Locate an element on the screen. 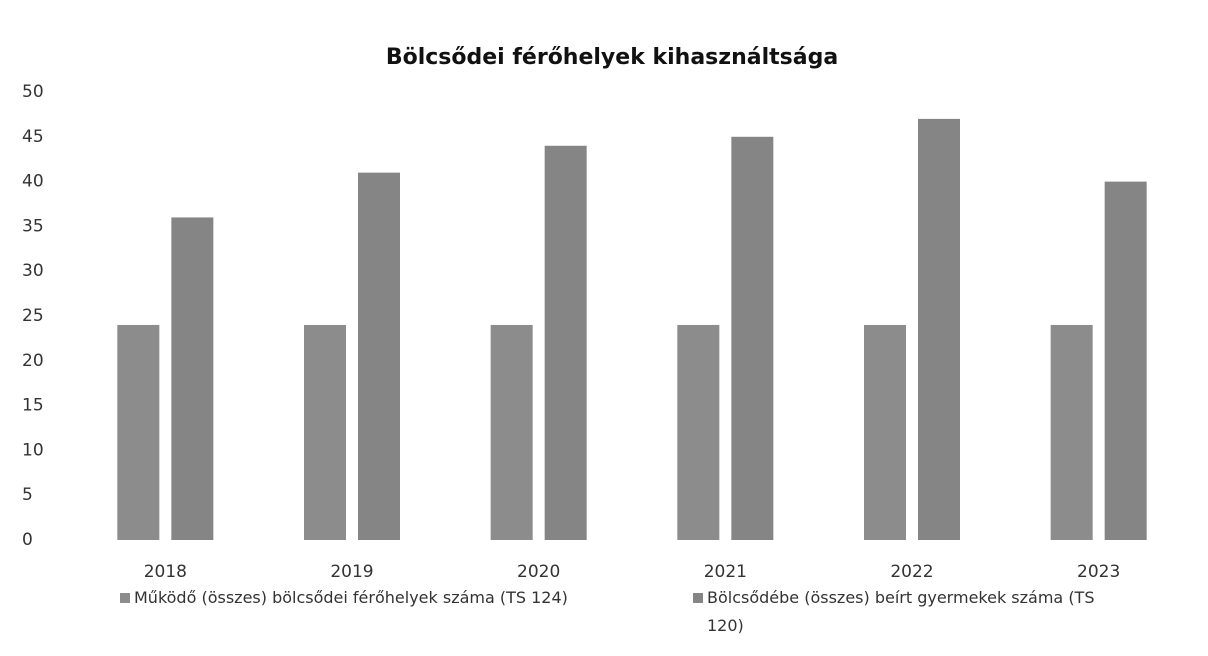 This screenshot has height=656, width=1208. y-tick-label: 15 is located at coordinates (33, 406).